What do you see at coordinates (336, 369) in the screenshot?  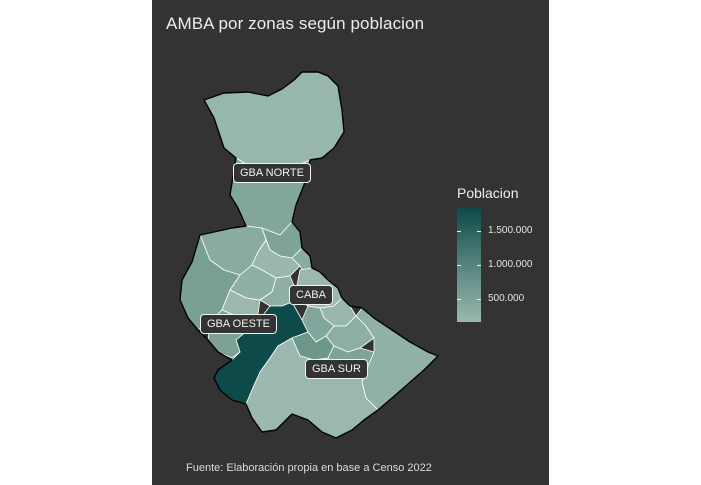 I see `label-gba-sur: GBA SUR` at bounding box center [336, 369].